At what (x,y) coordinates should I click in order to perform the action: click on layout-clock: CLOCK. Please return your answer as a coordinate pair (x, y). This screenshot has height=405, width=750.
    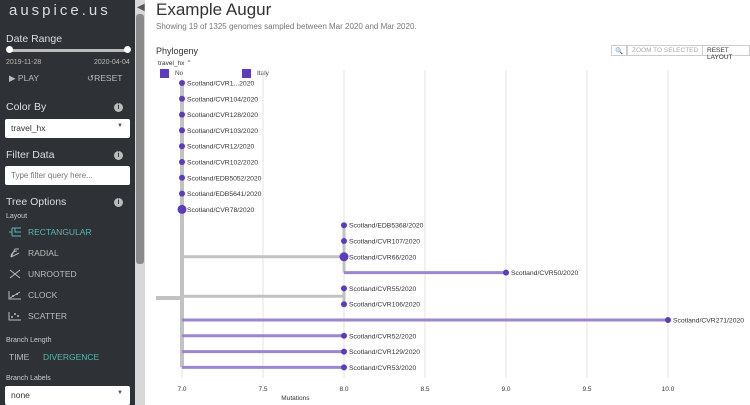
    Looking at the image, I should click on (32, 295).